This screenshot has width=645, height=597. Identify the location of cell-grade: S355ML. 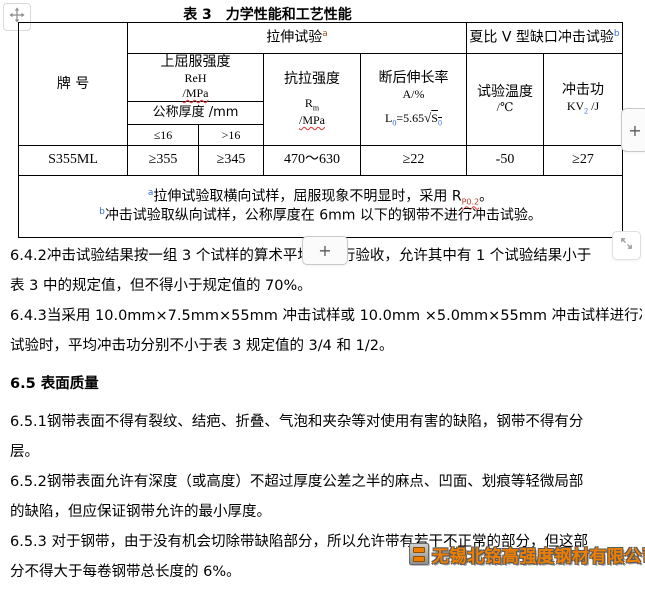
(73, 160).